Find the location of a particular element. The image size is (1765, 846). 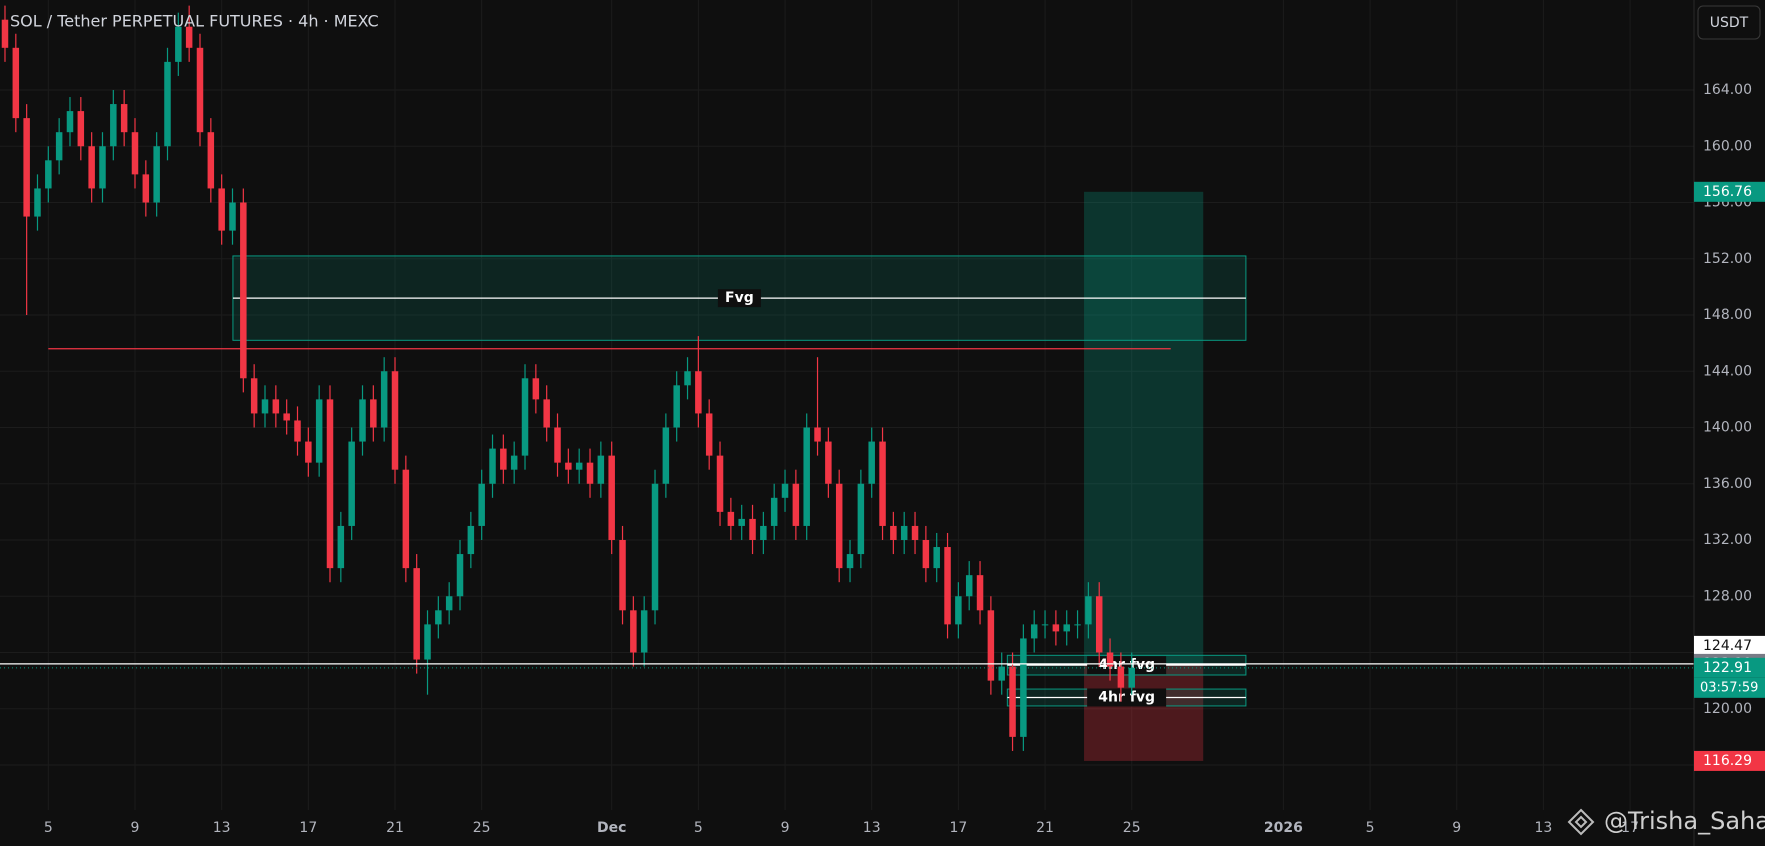

target-zone is located at coordinates (1144, 427).